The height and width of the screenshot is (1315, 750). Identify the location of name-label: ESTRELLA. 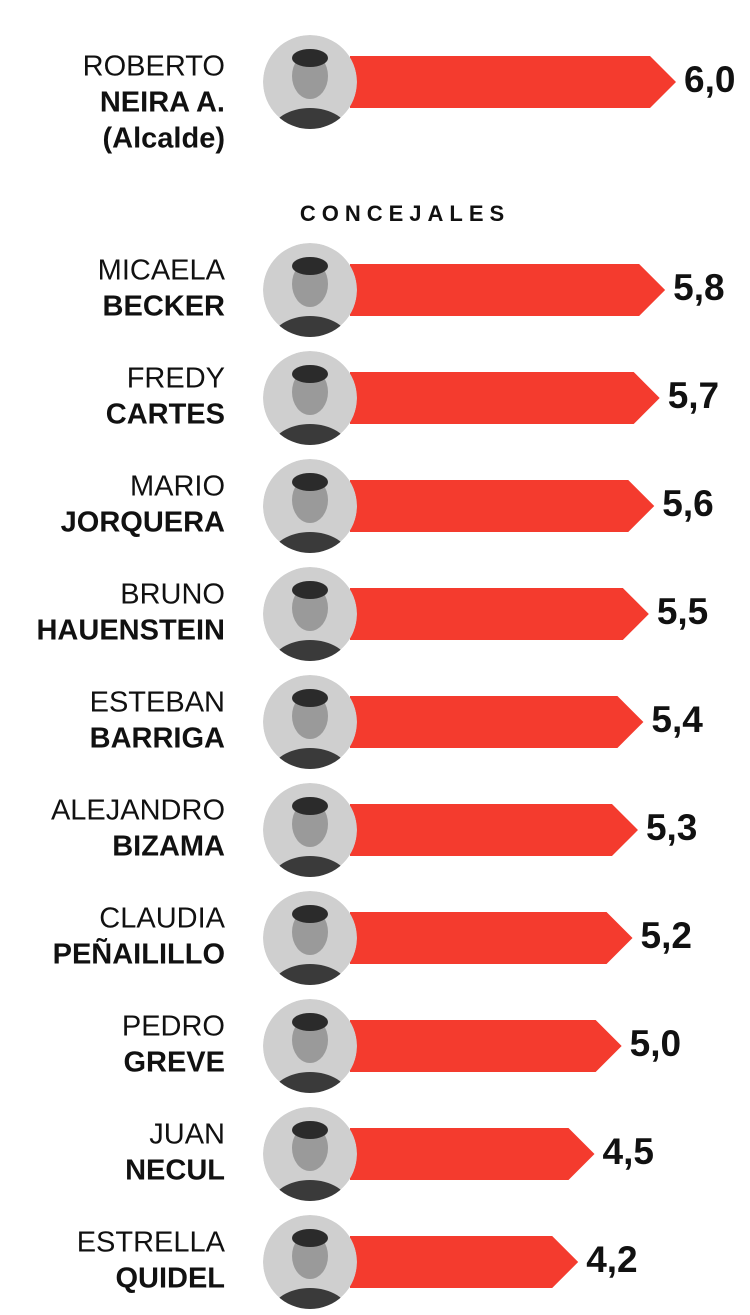
(151, 1243).